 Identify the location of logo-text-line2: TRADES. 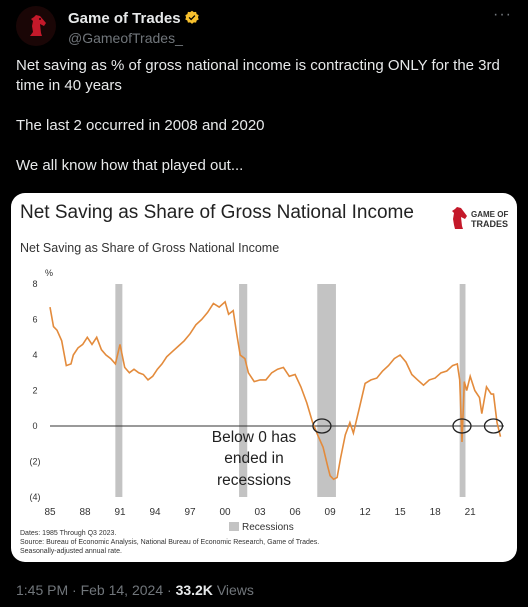
(489, 224).